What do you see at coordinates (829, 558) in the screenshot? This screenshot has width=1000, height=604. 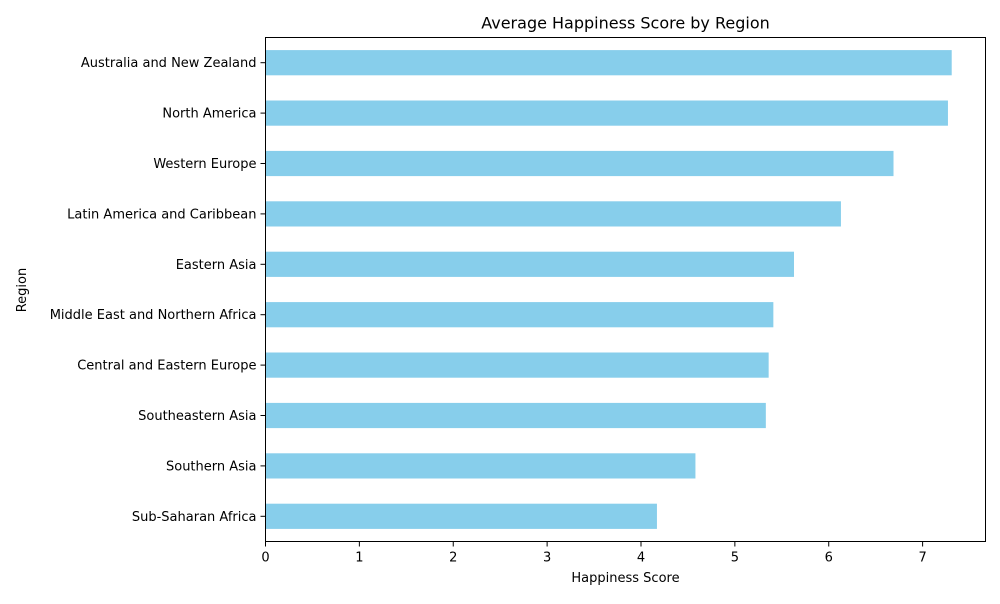 I see `x-tick-label: 6` at bounding box center [829, 558].